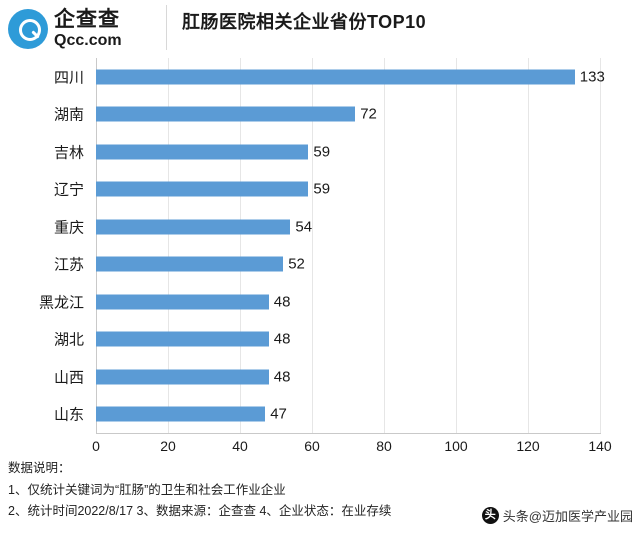 Image resolution: width=641 pixels, height=535 pixels. Describe the element at coordinates (304, 227) in the screenshot. I see `bar-value-label: 54` at that location.